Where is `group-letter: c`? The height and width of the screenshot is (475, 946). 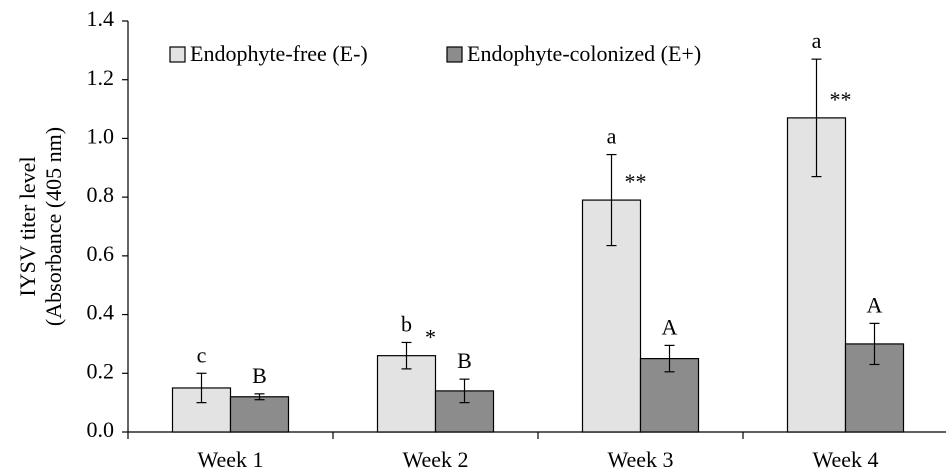
group-letter: c is located at coordinates (202, 354).